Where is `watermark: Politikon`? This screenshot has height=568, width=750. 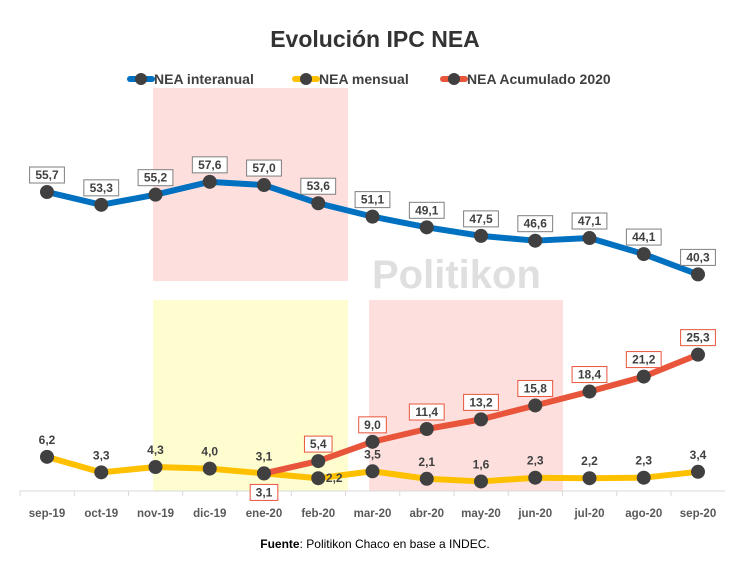
watermark: Politikon is located at coordinates (456, 275).